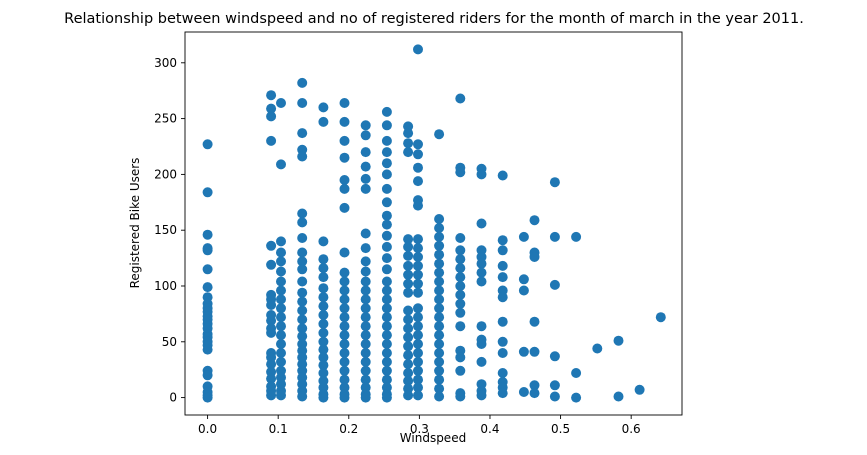 This screenshot has width=867, height=455. Describe the element at coordinates (207, 429) in the screenshot. I see `x-tick-label: 0.0` at that location.